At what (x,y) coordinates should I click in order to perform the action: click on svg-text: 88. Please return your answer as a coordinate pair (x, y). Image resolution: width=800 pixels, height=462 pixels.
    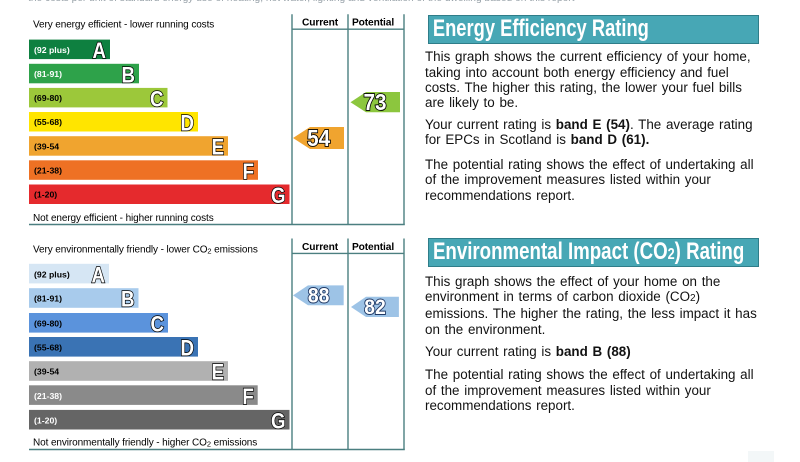
    Looking at the image, I should click on (319, 295).